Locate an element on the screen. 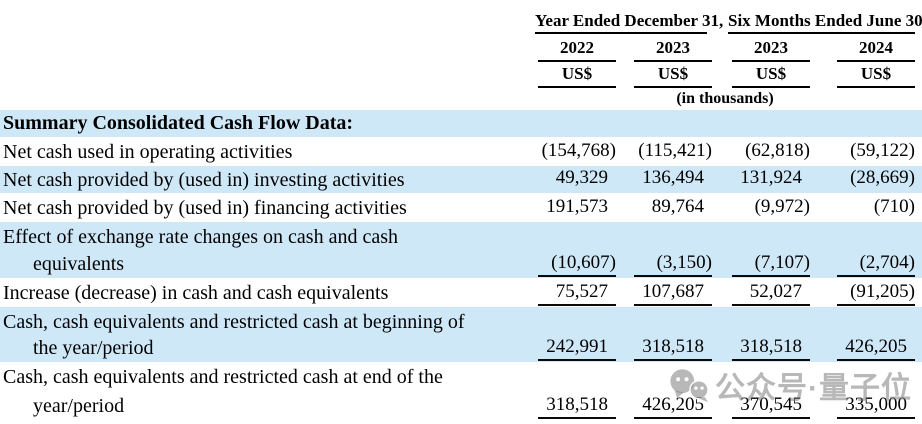  value-cell: 131,924 is located at coordinates (761, 179).